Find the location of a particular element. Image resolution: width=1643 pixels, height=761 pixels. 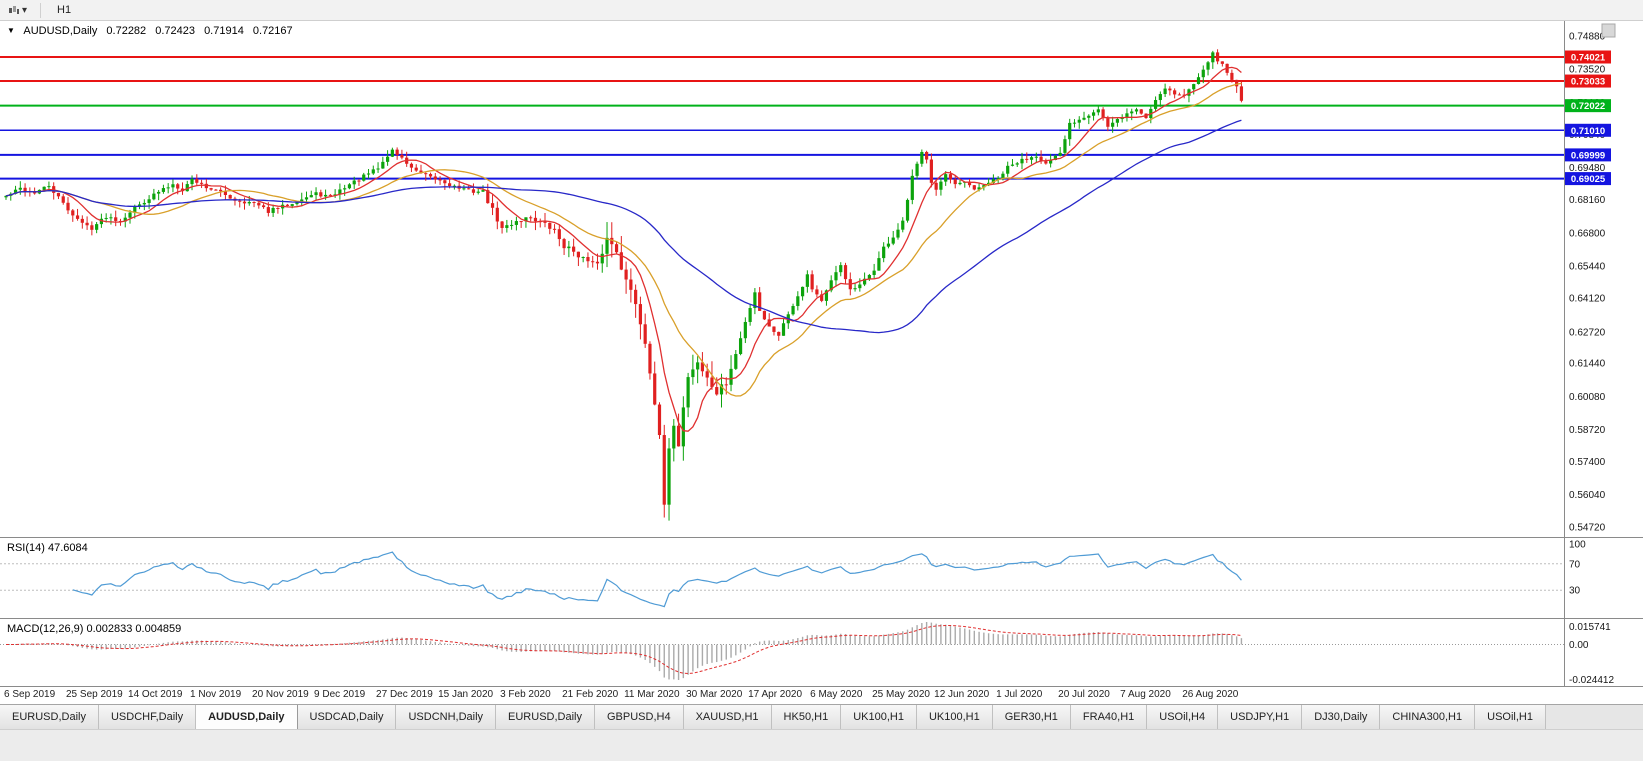

candlestick-icon is located at coordinates (14, 10).